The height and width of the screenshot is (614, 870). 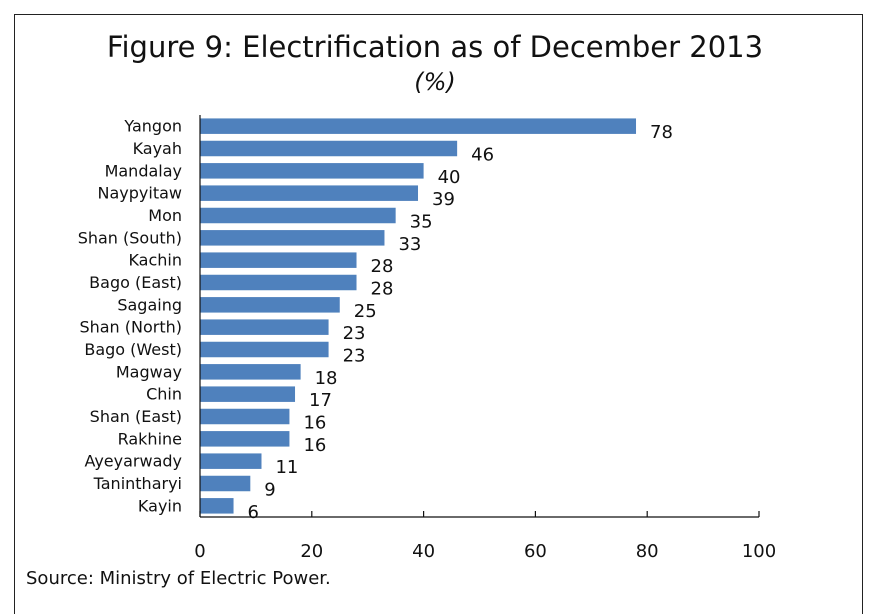 I want to click on category-label: Bago (East), so click(x=135, y=282).